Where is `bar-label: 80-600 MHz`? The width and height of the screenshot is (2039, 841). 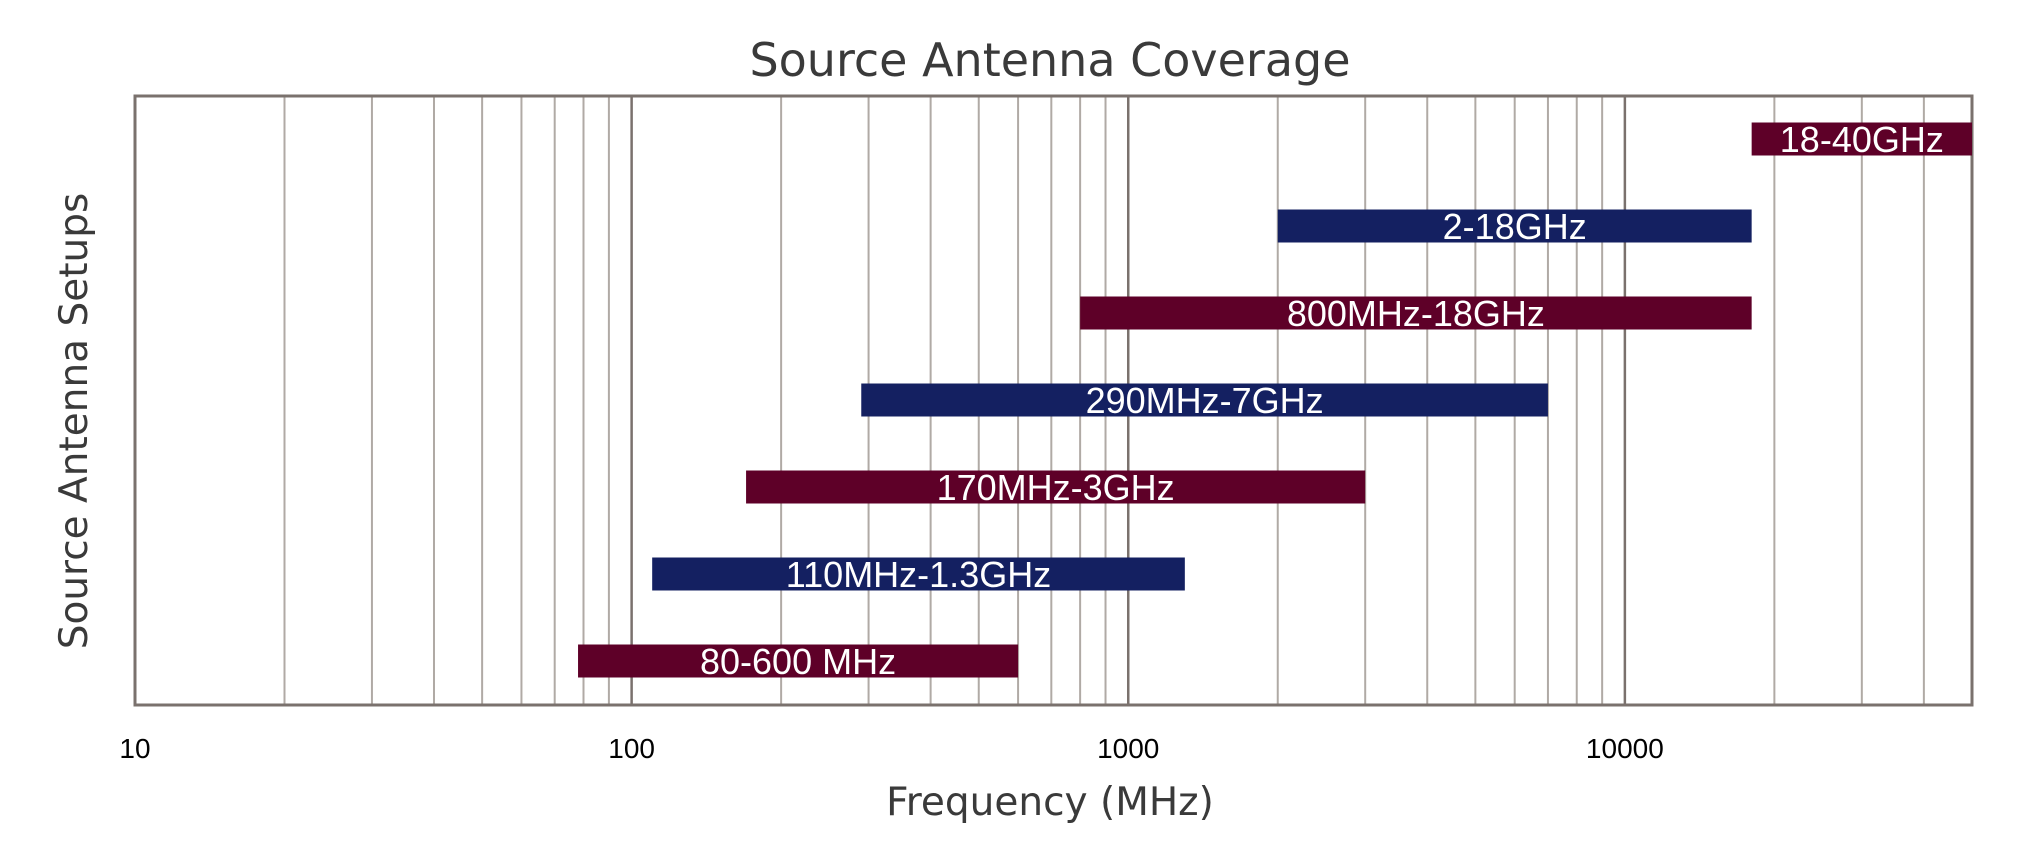
bar-label: 80-600 MHz is located at coordinates (798, 661).